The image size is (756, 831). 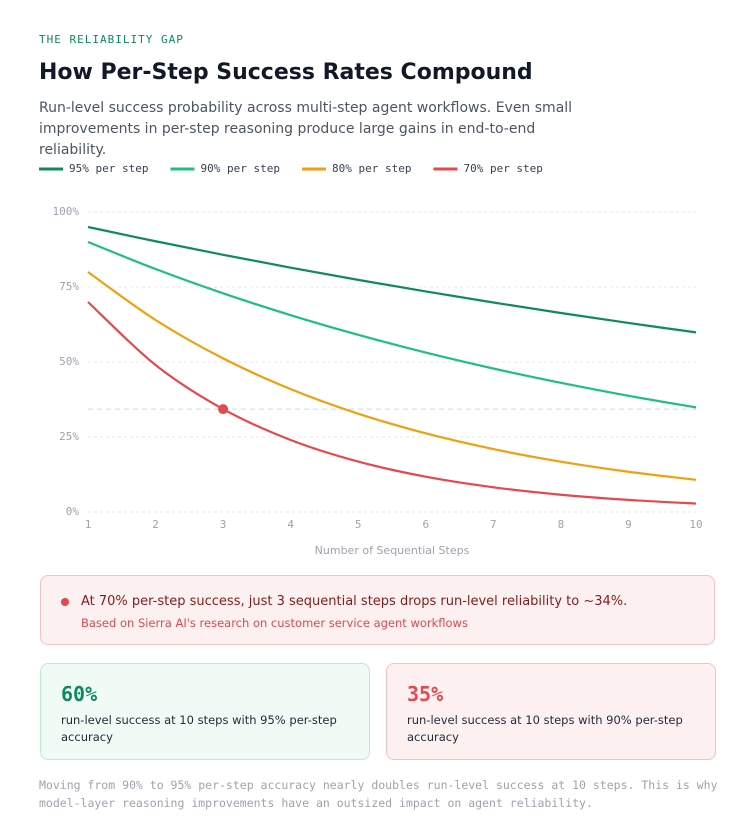 What do you see at coordinates (239, 168) in the screenshot?
I see `legend-label: 90% per step` at bounding box center [239, 168].